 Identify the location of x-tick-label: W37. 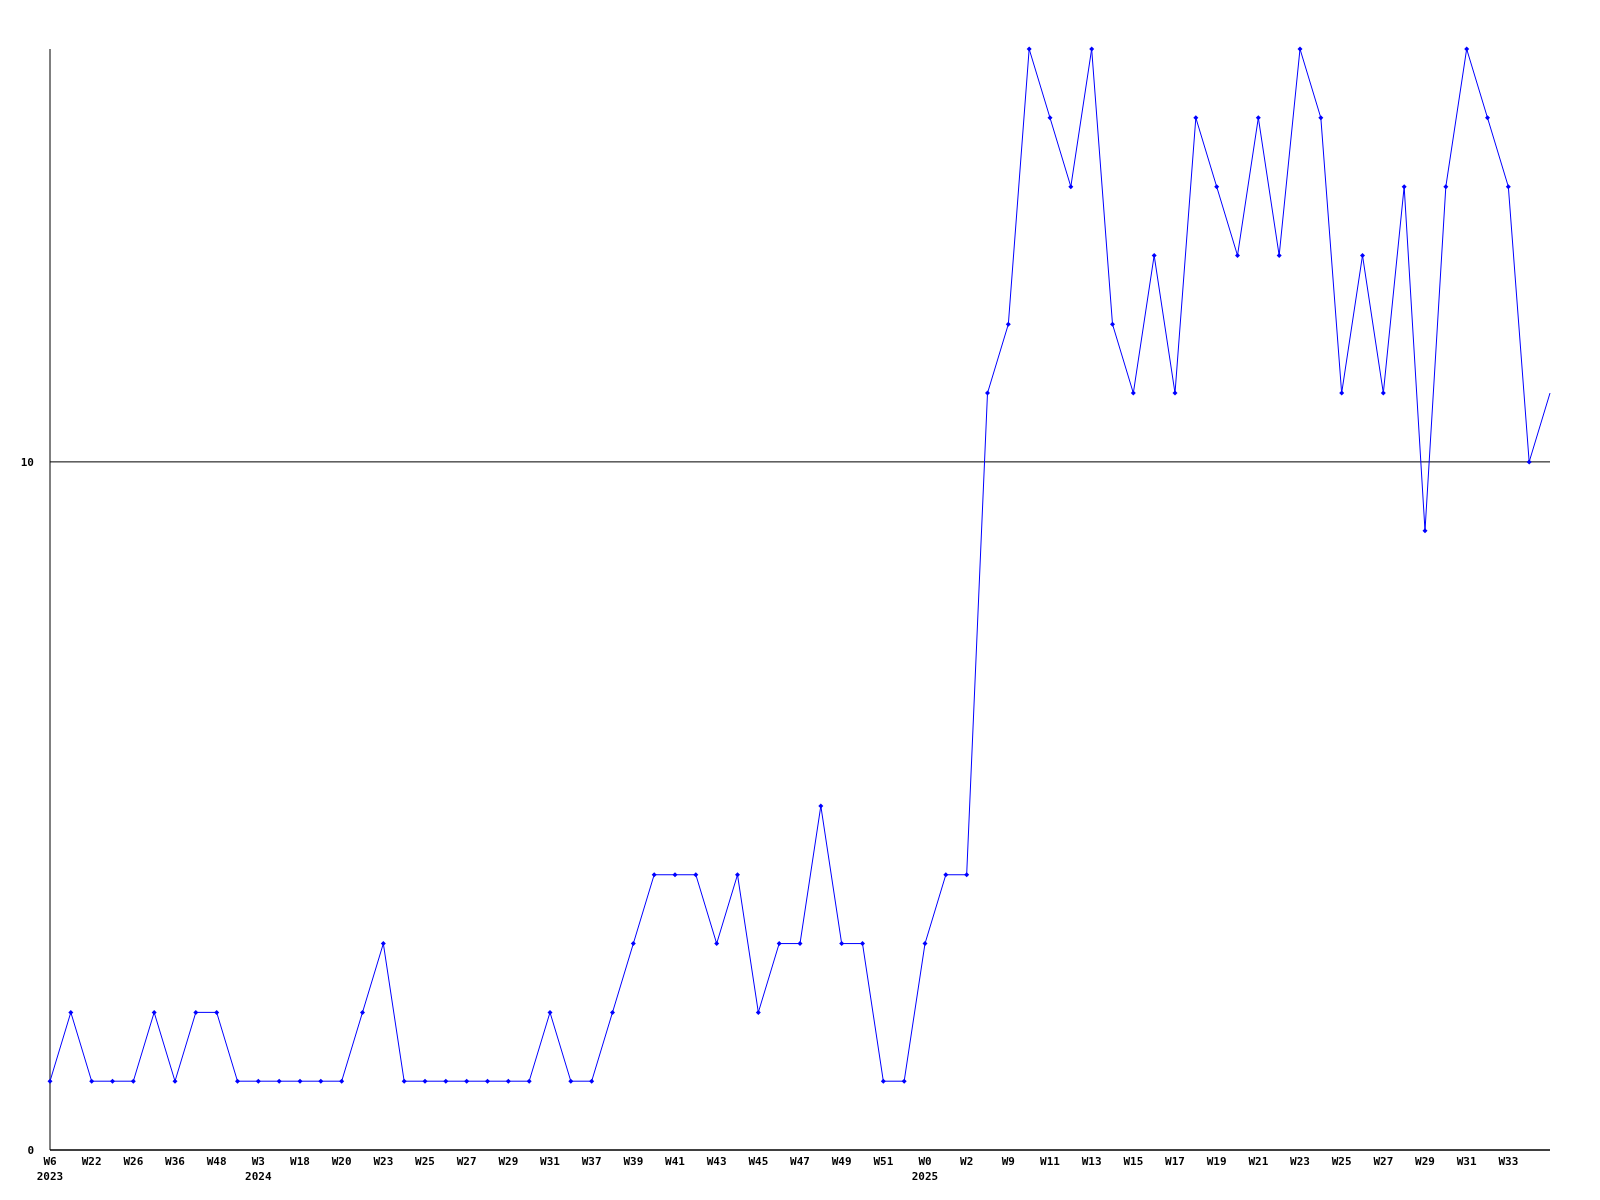
(591, 1161).